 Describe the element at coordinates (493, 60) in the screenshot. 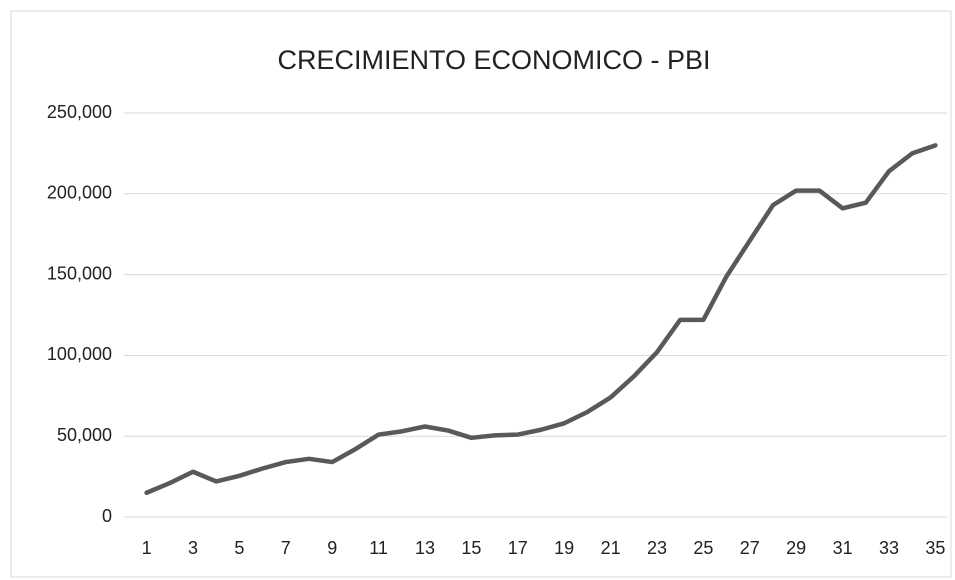

I see `chart-title: CRECIMIENTO ECONOMICO - PBI` at that location.